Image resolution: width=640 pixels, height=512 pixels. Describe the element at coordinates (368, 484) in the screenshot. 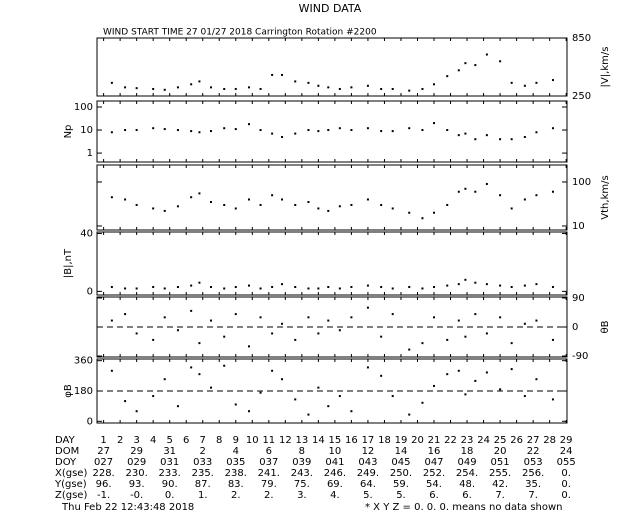

I see `table-cell: 64.` at that location.